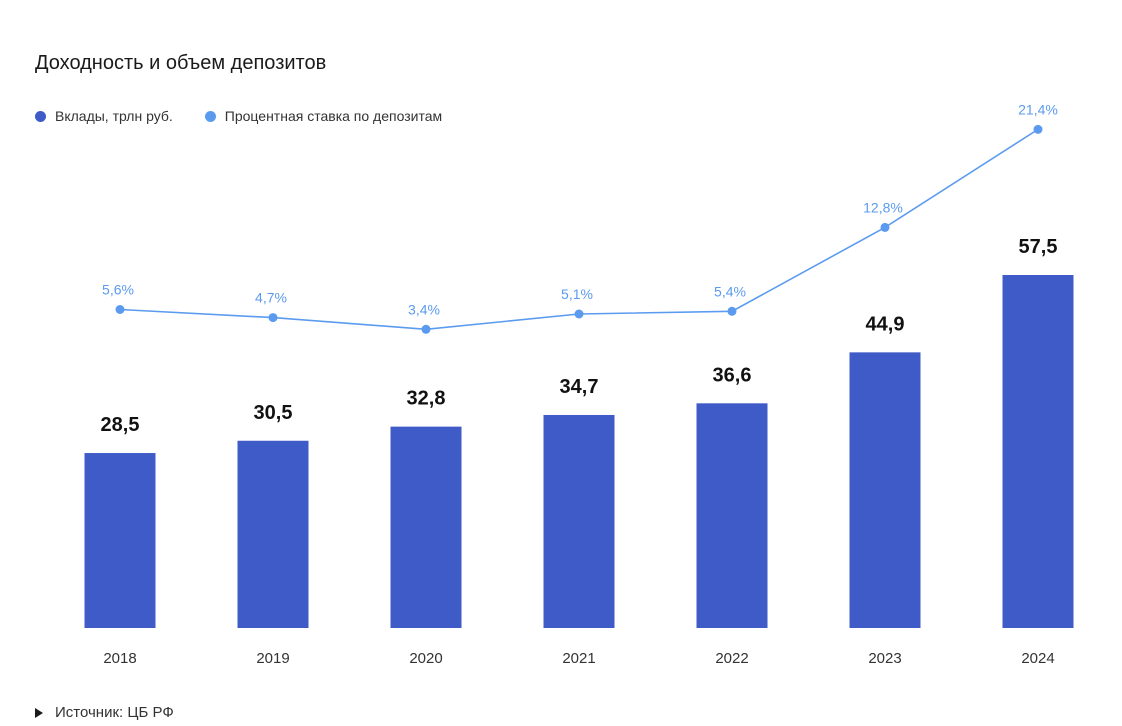 Image resolution: width=1122 pixels, height=726 pixels. I want to click on rate-value-label: 3,4%, so click(424, 309).